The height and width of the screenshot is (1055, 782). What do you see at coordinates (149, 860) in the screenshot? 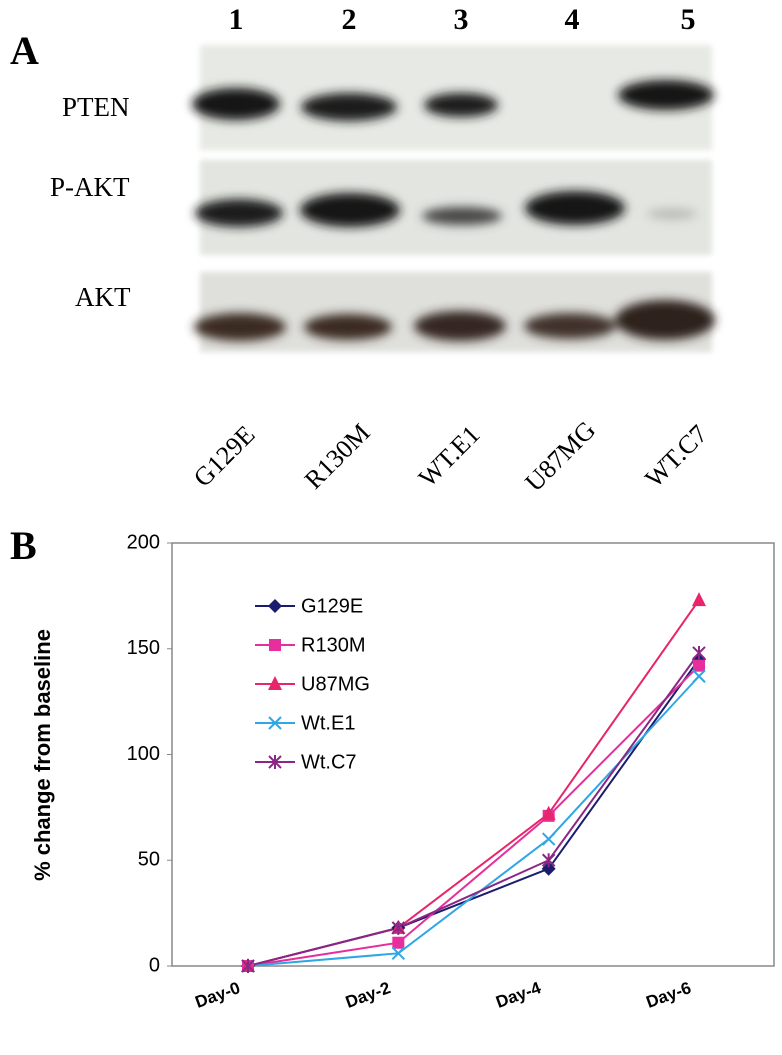
I see `y-tick-label: 50` at bounding box center [149, 860].